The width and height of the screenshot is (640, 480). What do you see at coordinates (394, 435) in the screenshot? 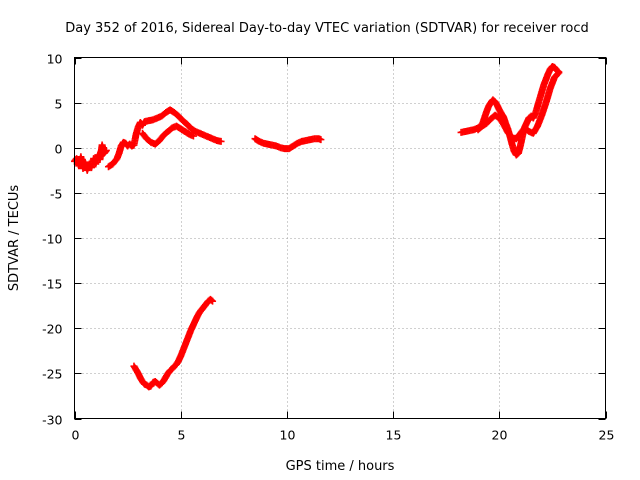
I see `x-tick-label: 15` at bounding box center [394, 435].